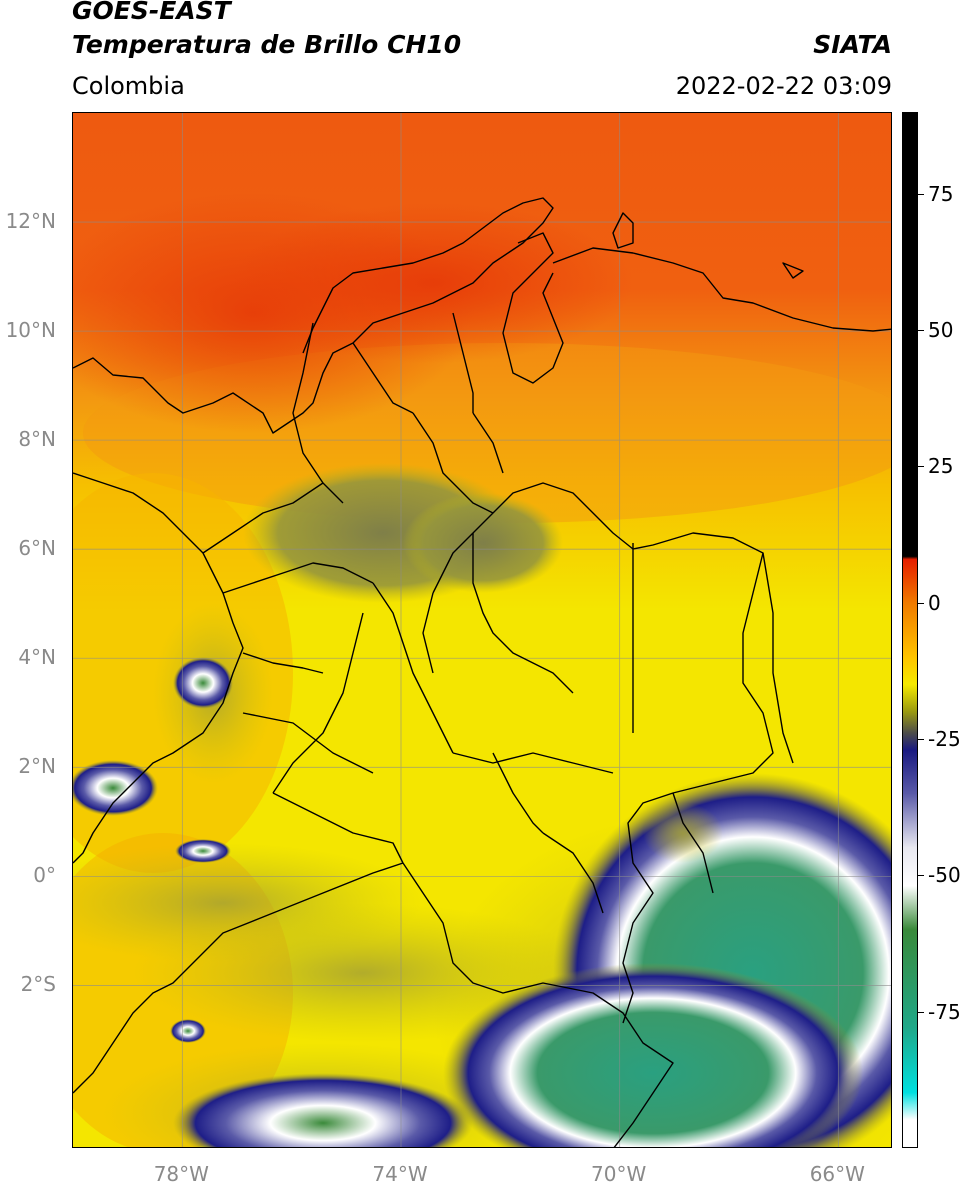  Describe the element at coordinates (783, 86) in the screenshot. I see `timestamp-label: 2022-02-22 03:09` at that location.